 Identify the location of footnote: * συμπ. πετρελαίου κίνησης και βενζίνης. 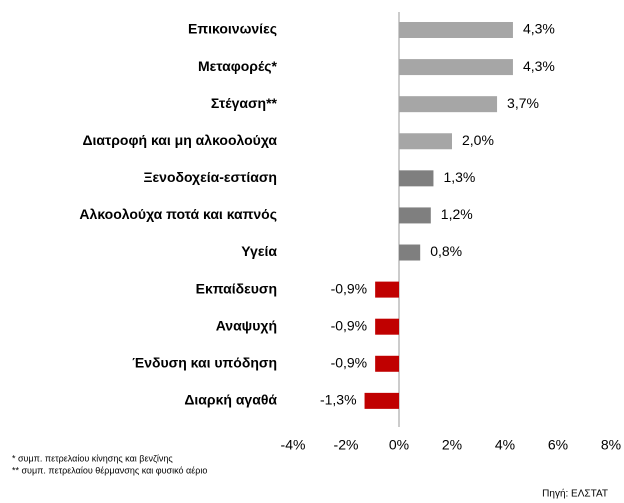
(92, 458).